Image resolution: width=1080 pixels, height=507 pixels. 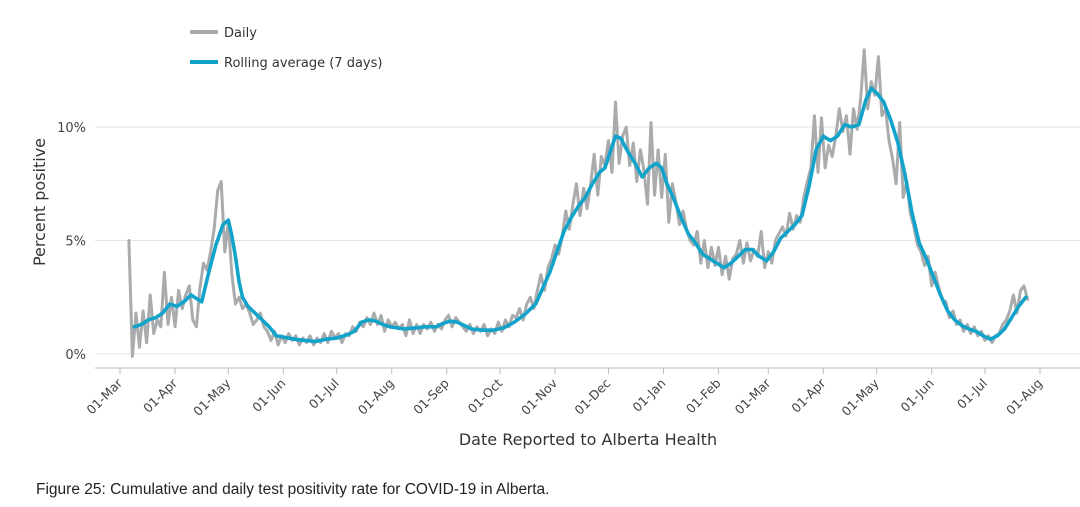 What do you see at coordinates (303, 63) in the screenshot?
I see `legend-label-rolling-average: Rolling average (7 days)` at bounding box center [303, 63].